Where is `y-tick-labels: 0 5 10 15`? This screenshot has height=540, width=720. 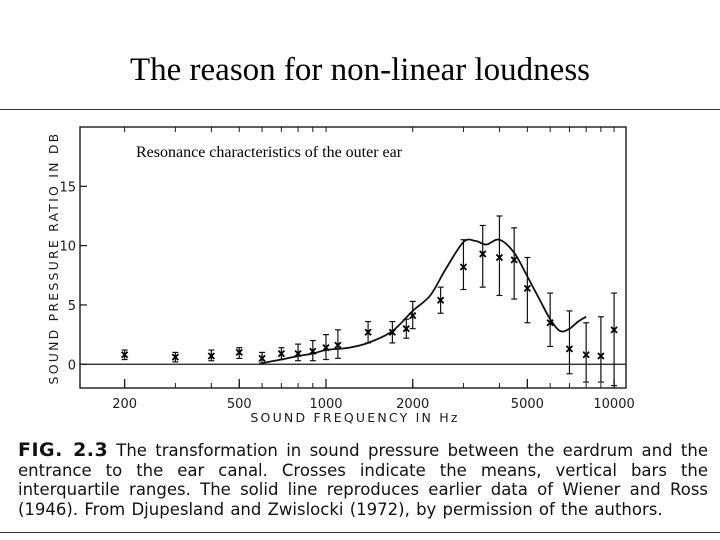 y-tick-labels: 0 5 10 15 is located at coordinates (67, 276).